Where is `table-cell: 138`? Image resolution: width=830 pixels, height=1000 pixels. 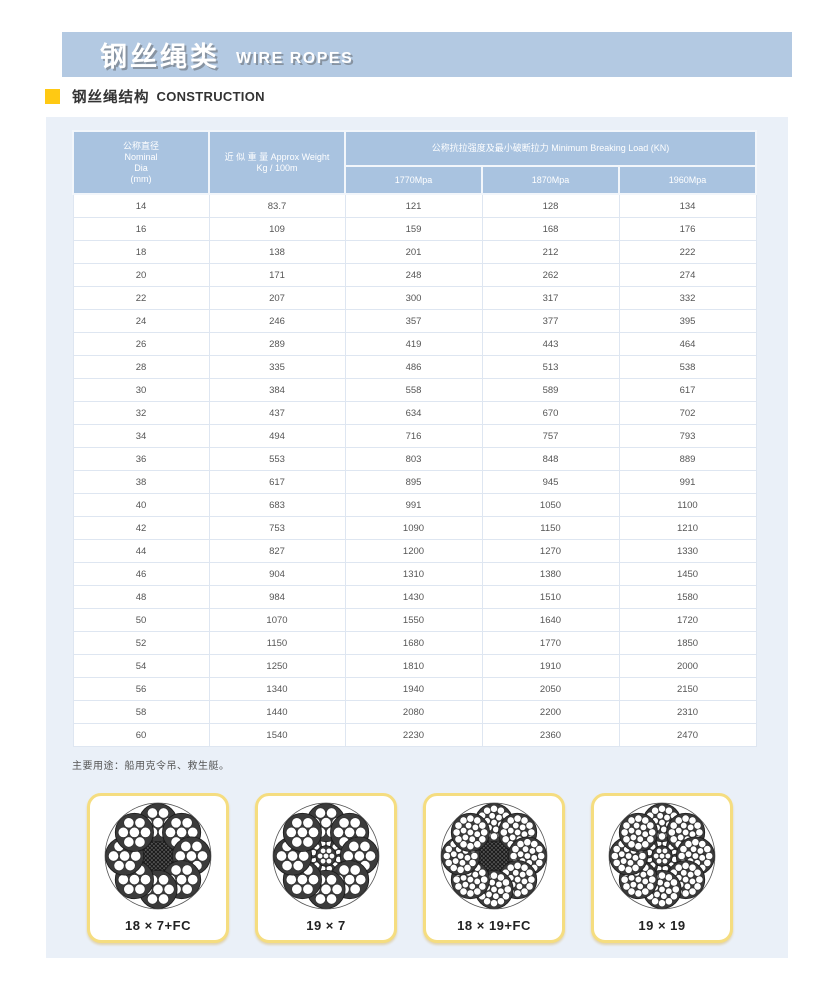
table-cell: 138 is located at coordinates (277, 252).